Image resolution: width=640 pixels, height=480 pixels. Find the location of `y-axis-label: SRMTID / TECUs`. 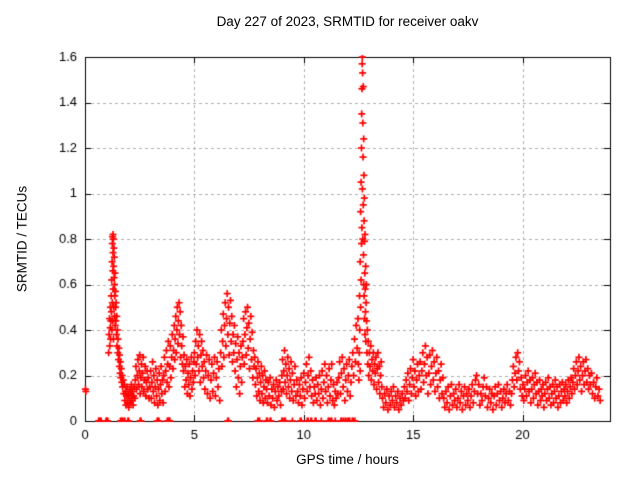

y-axis-label: SRMTID / TECUs is located at coordinates (22, 239).